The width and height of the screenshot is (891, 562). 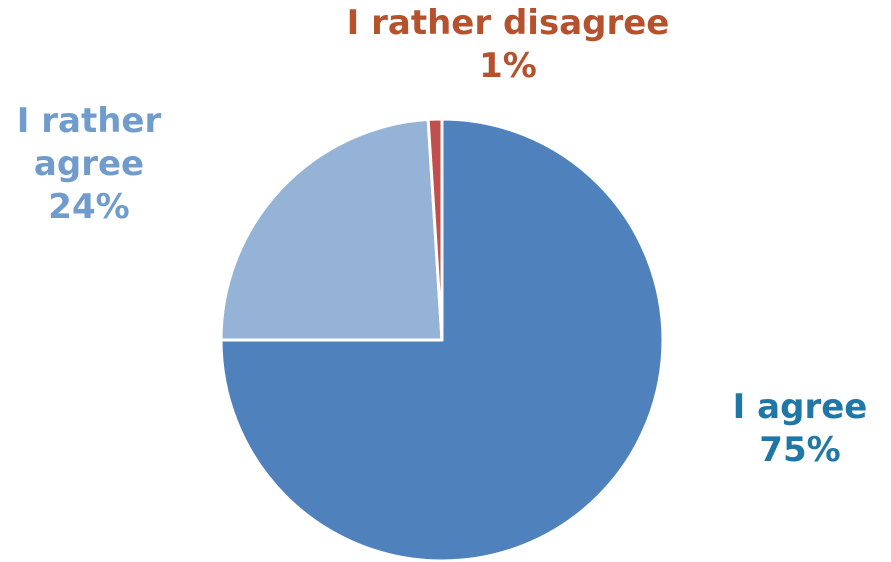 What do you see at coordinates (800, 429) in the screenshot?
I see `data-label-i-agree: I agree 75%` at bounding box center [800, 429].